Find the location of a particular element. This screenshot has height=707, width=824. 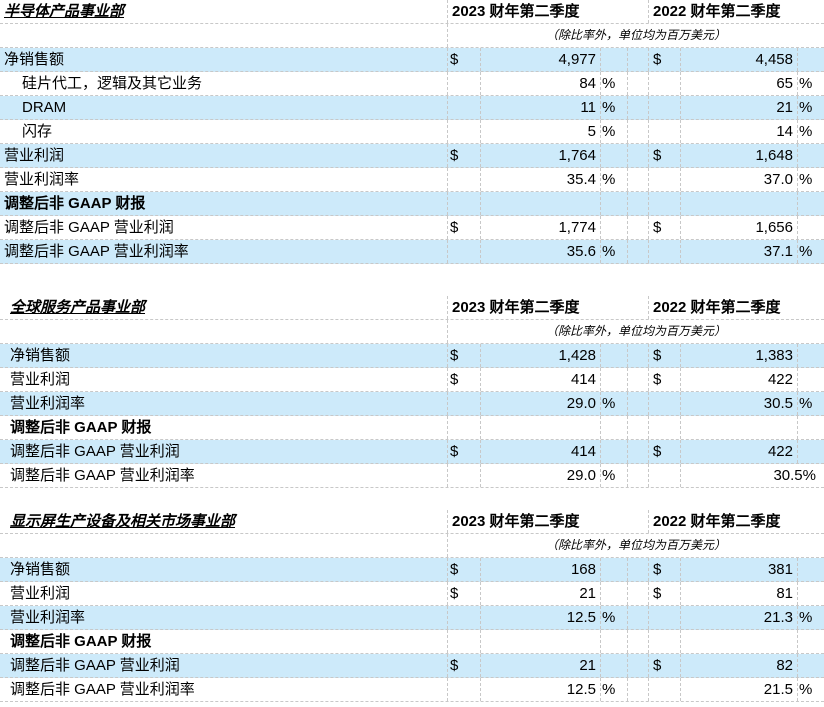

value-2022: 21 is located at coordinates (738, 107).